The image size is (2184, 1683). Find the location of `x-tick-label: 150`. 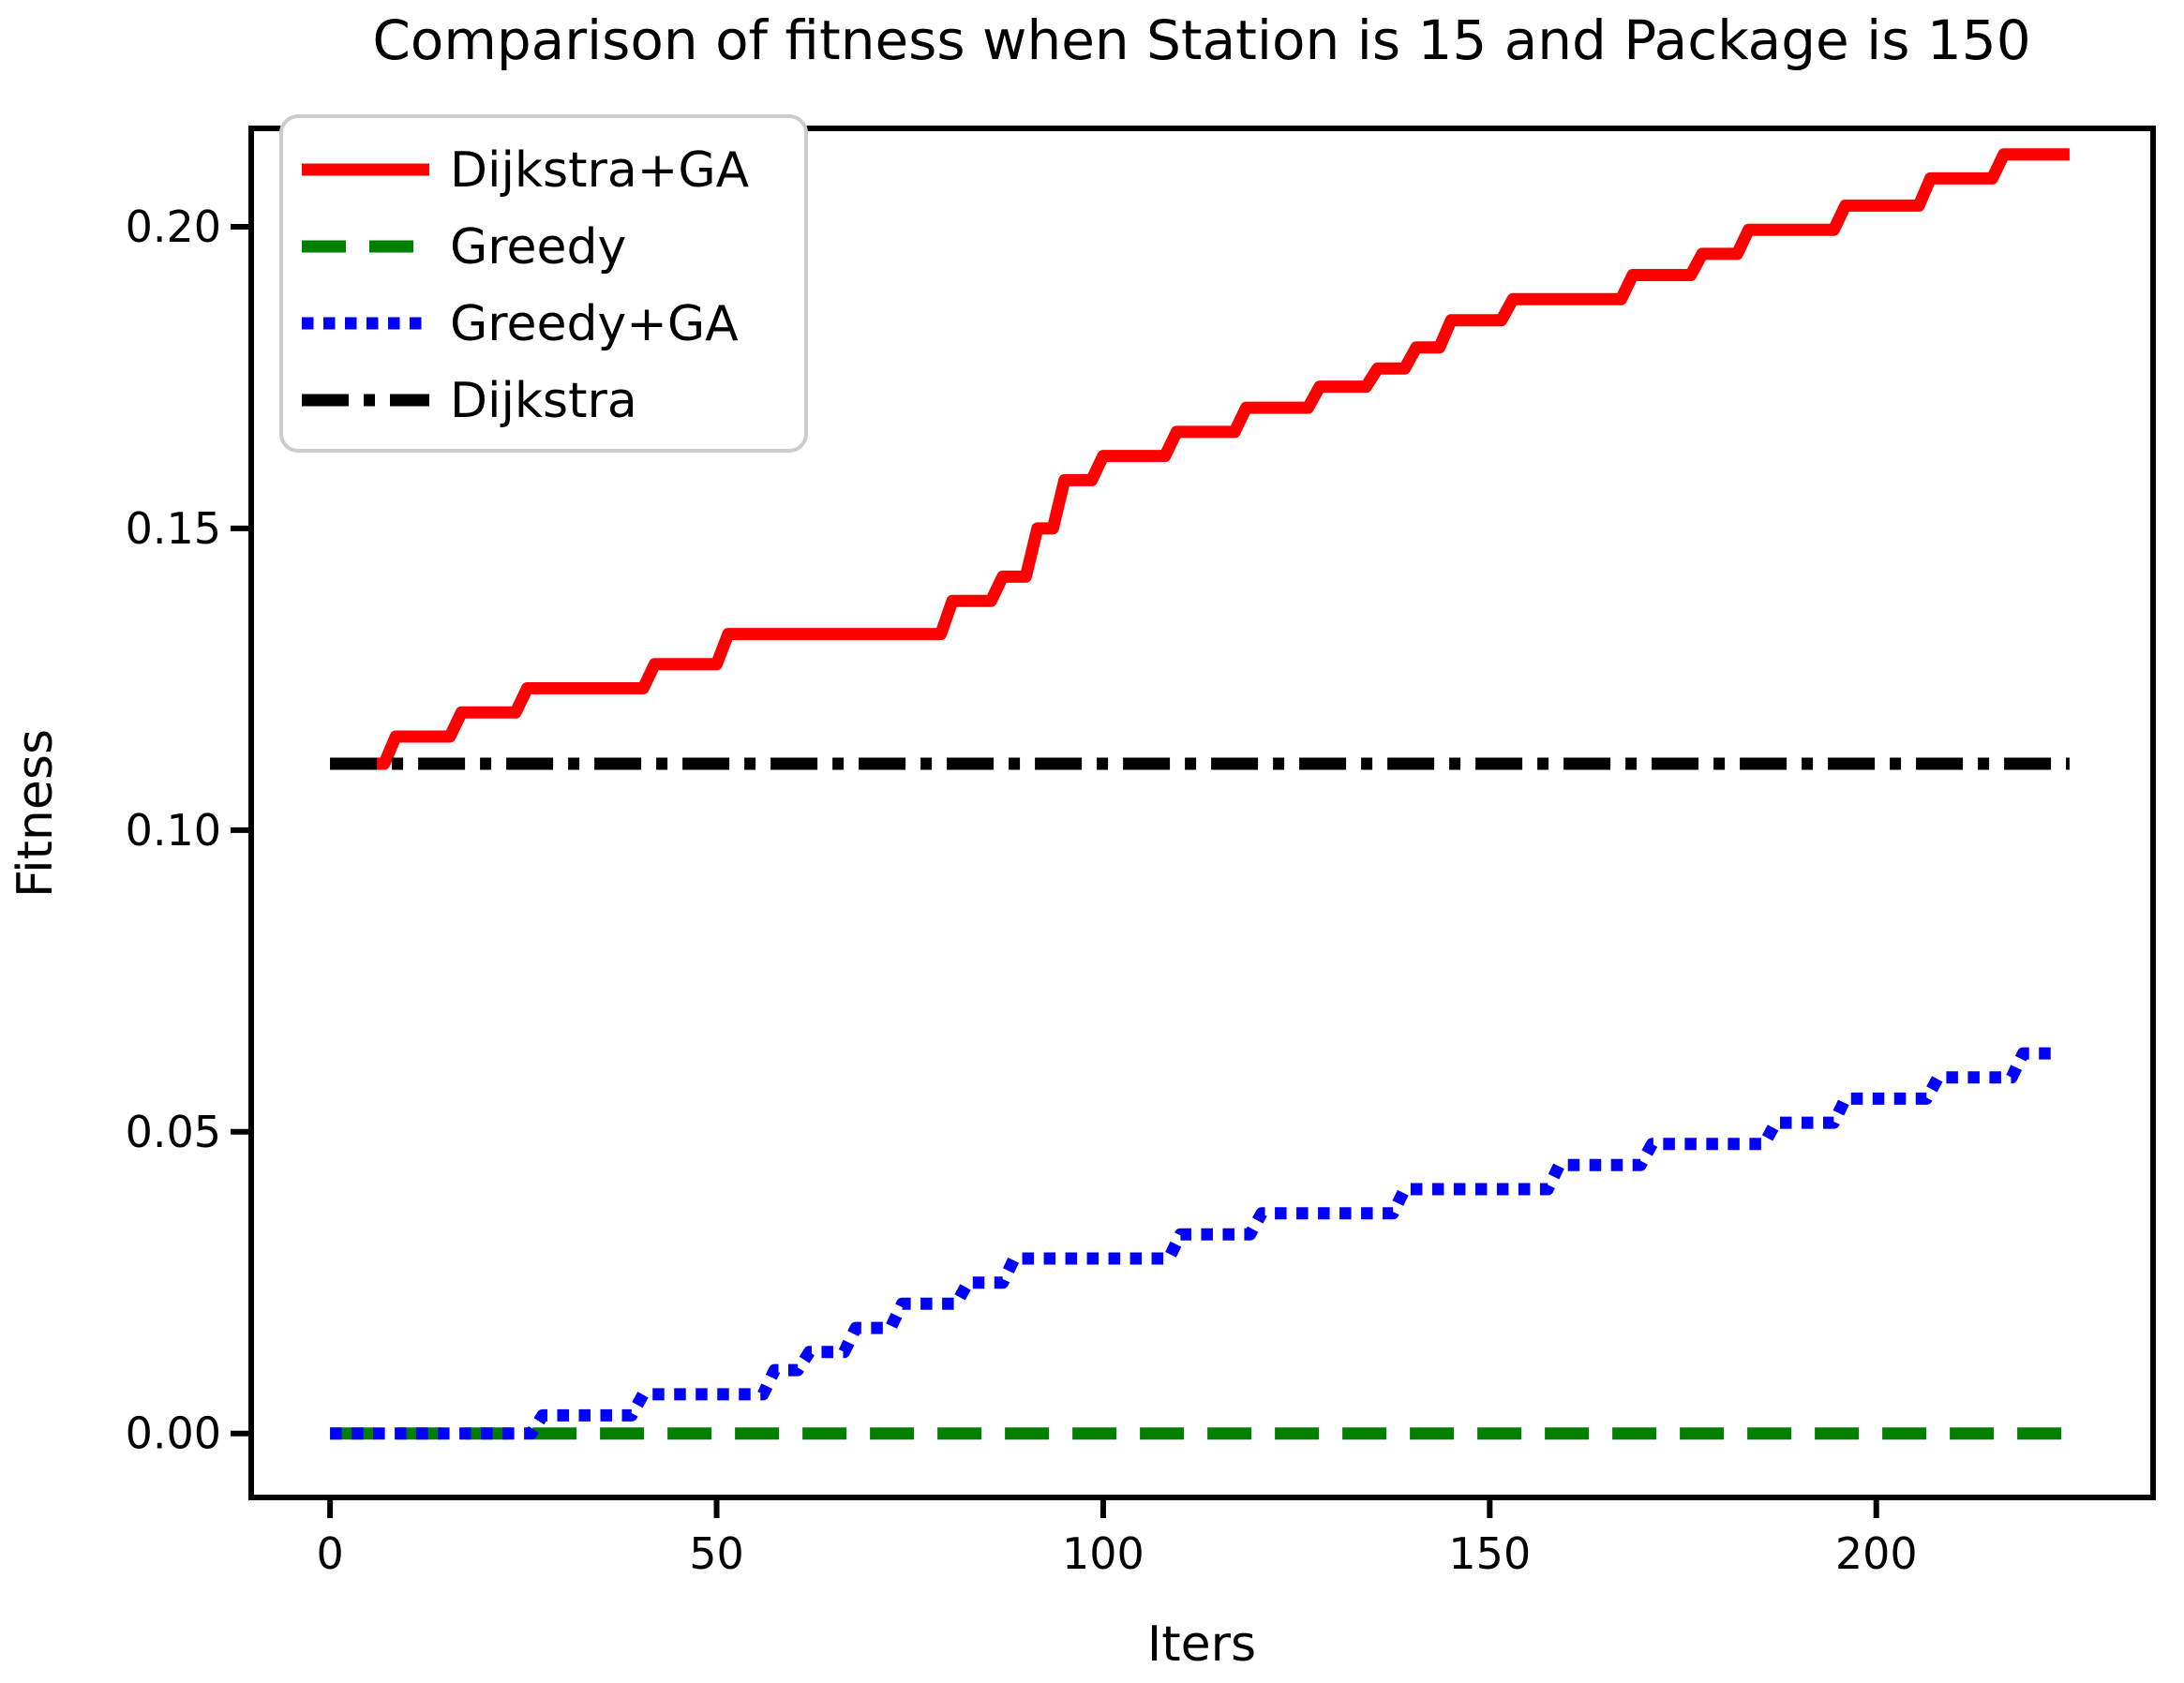

x-tick-label: 150 is located at coordinates (1490, 1553).